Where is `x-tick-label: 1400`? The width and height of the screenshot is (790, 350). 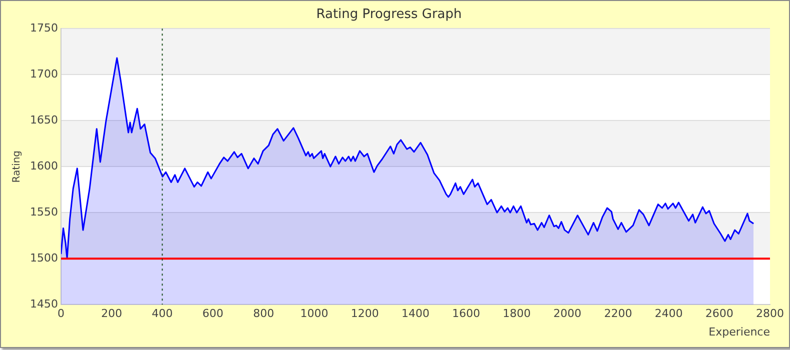
x-tick-label: 1400 is located at coordinates (416, 313).